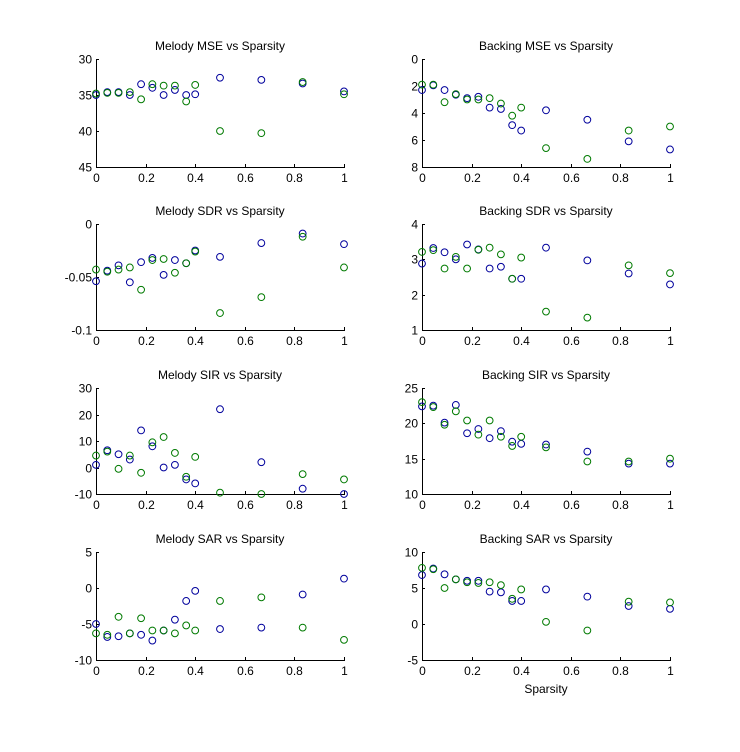 This screenshot has height=752, width=740. I want to click on y-tick-label: 6, so click(414, 141).